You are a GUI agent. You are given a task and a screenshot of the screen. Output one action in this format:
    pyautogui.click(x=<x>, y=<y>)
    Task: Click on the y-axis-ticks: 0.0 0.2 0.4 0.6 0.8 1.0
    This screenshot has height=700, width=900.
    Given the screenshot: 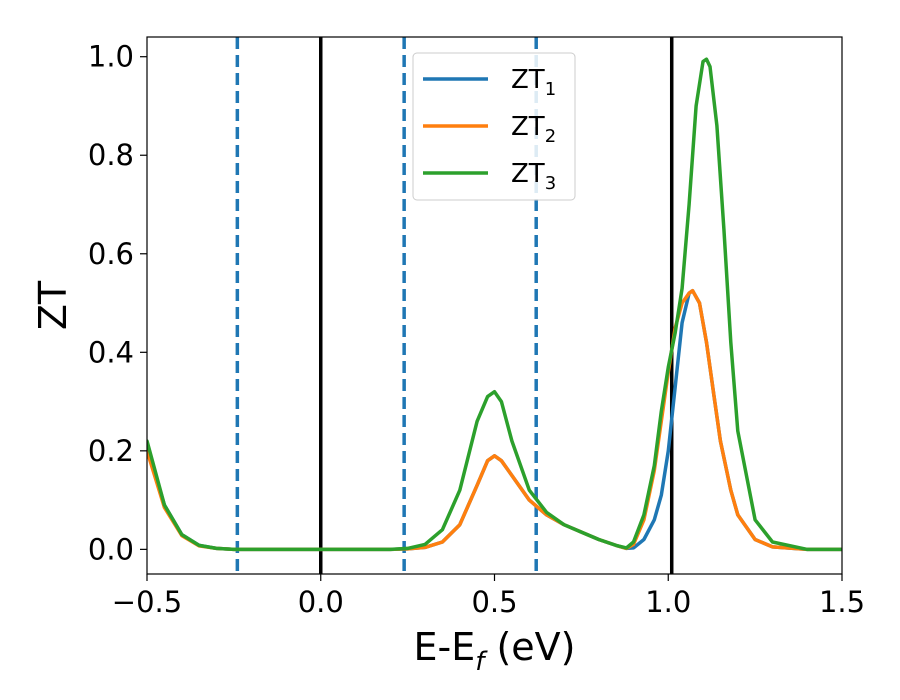 What is the action you would take?
    pyautogui.click(x=117, y=303)
    